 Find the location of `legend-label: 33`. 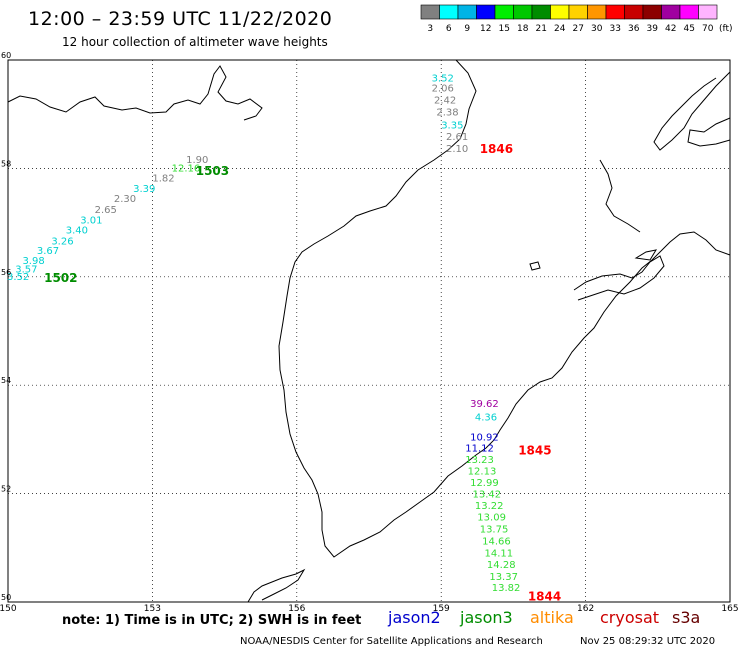

legend-label: 33 is located at coordinates (615, 29).